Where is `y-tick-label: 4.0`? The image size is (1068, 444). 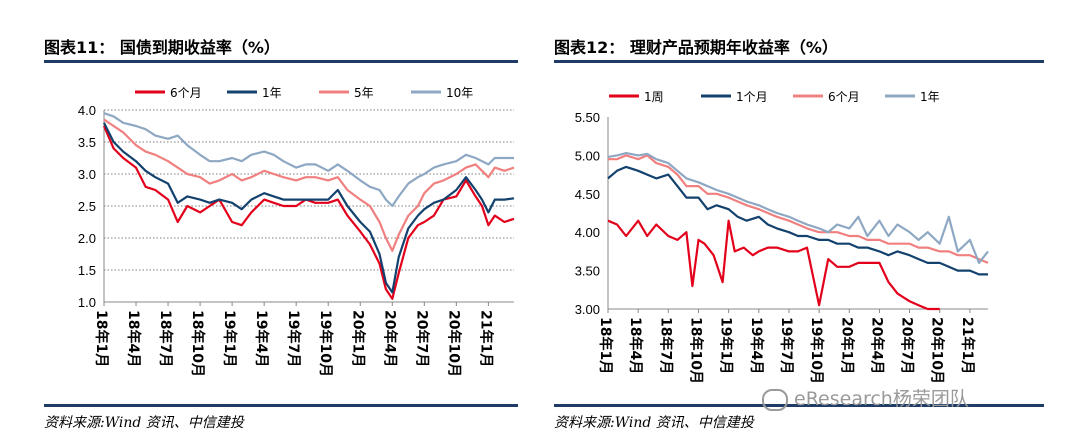 y-tick-label: 4.0 is located at coordinates (87, 110).